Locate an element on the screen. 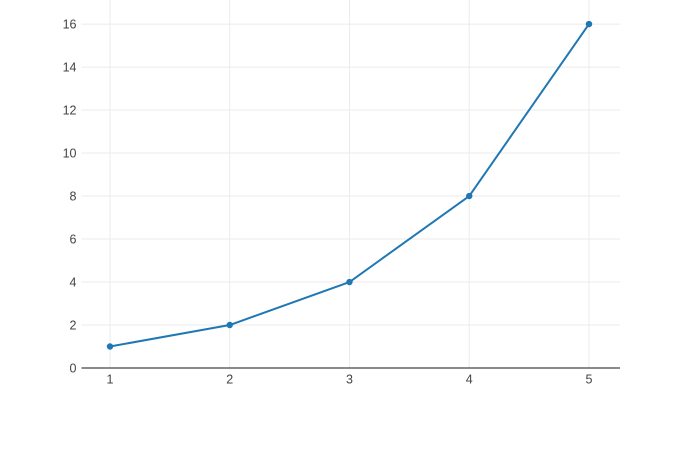 Image resolution: width=700 pixels, height=450 pixels. x-tick-label: 4 is located at coordinates (469, 380).